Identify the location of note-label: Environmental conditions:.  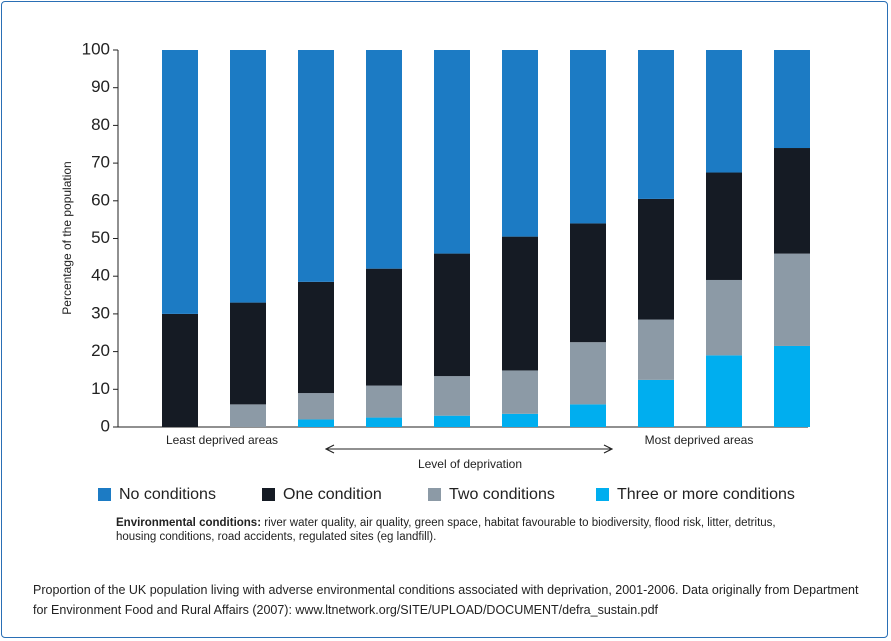
(189, 523).